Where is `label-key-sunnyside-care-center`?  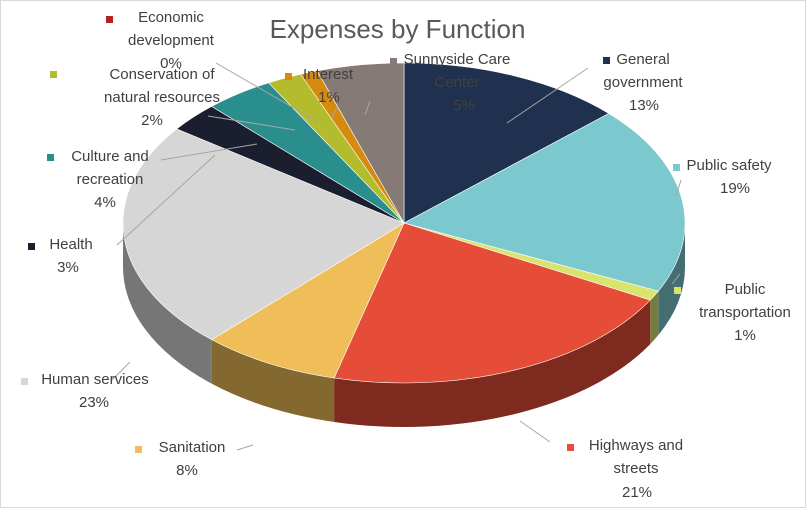 label-key-sunnyside-care-center is located at coordinates (393, 61).